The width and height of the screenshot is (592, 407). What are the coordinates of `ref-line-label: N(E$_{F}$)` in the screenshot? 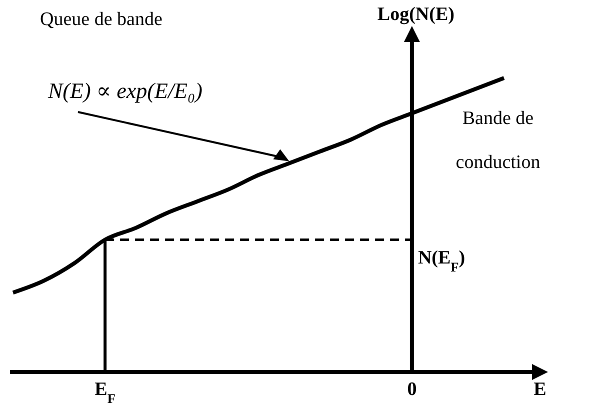 It's located at (442, 261).